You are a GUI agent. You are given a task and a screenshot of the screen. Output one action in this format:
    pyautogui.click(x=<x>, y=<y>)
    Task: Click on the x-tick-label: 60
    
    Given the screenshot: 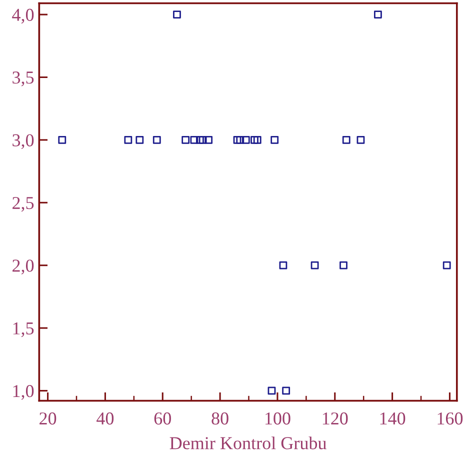 What is the action you would take?
    pyautogui.click(x=162, y=418)
    